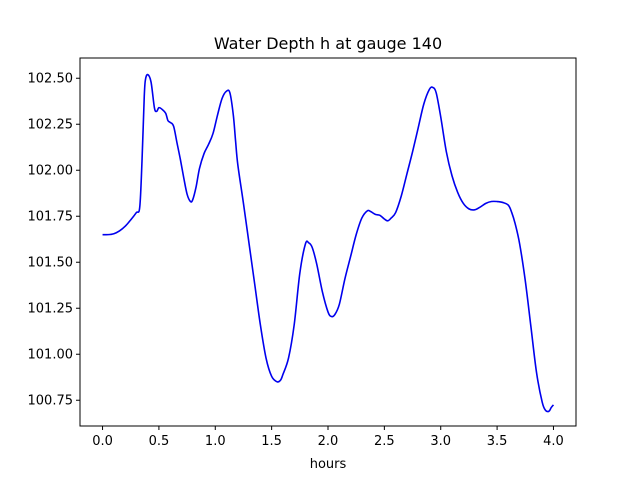 The image size is (640, 480). What do you see at coordinates (159, 441) in the screenshot?
I see `x-tick-label: 0.5` at bounding box center [159, 441].